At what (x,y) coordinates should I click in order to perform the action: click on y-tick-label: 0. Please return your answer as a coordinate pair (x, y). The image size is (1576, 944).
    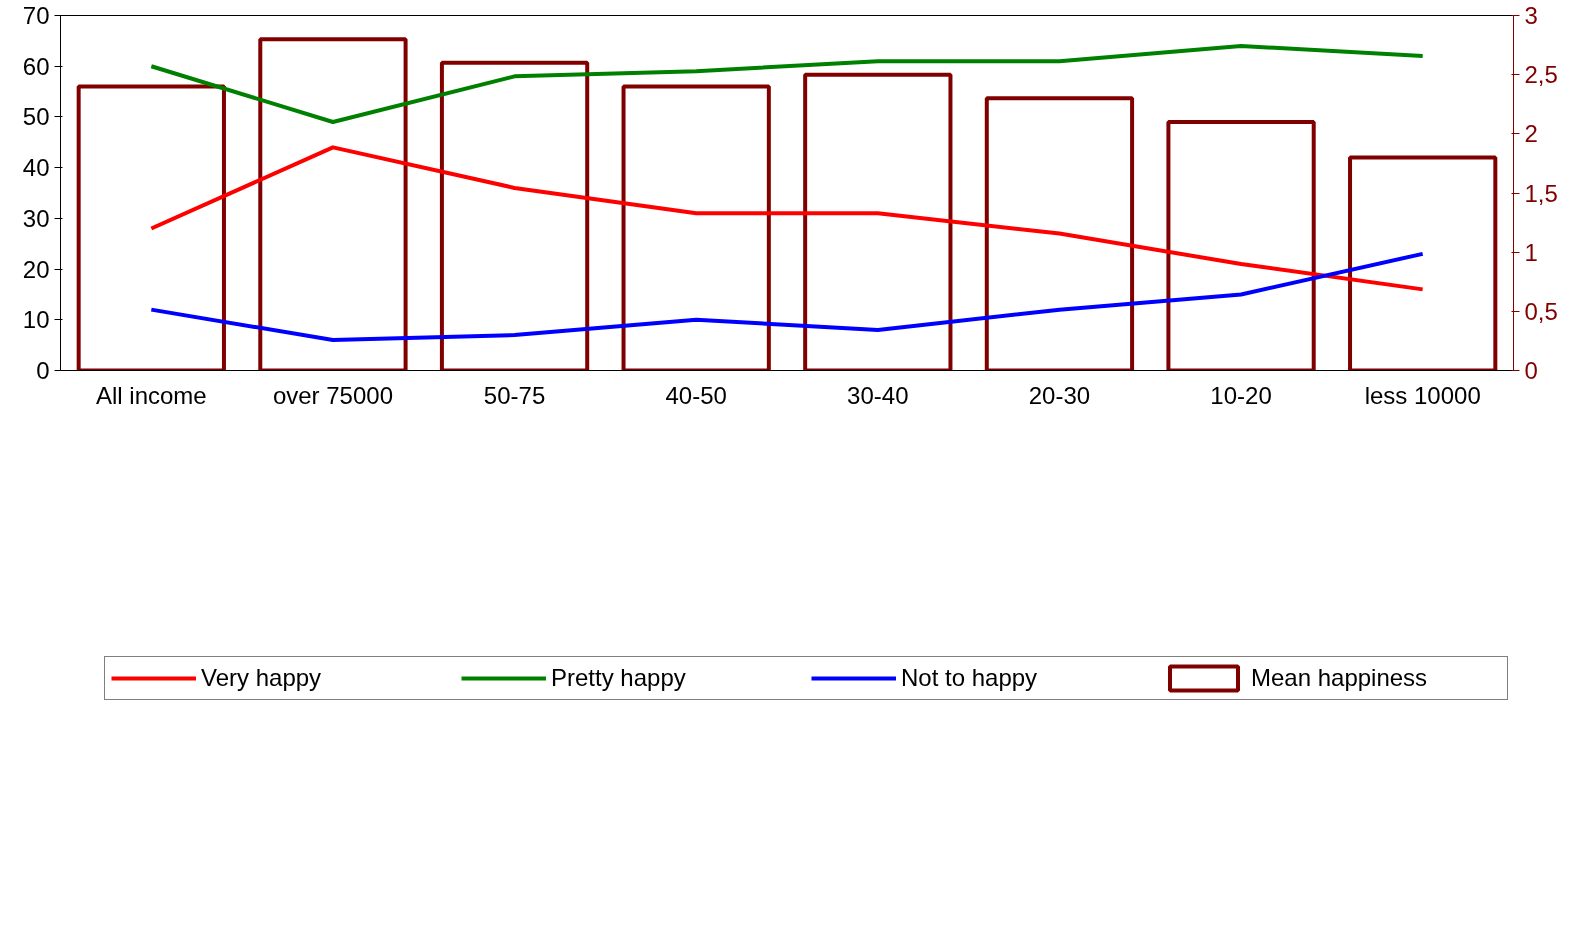
    Looking at the image, I should click on (43, 370).